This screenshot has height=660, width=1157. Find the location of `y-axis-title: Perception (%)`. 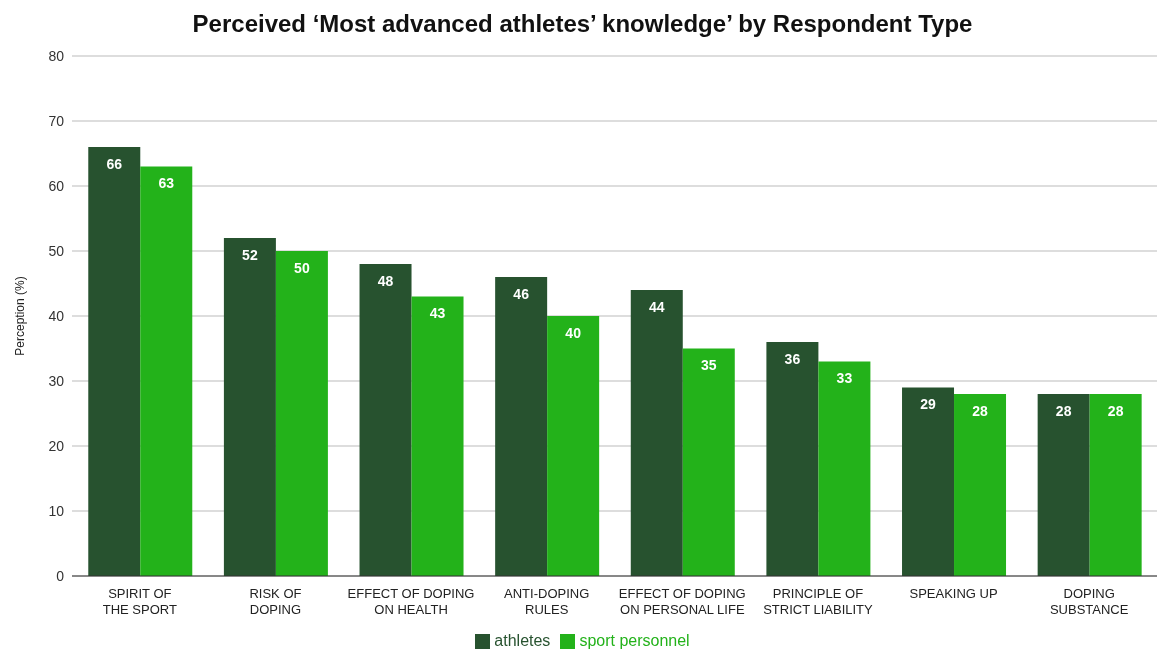

y-axis-title: Perception (%) is located at coordinates (20, 316).